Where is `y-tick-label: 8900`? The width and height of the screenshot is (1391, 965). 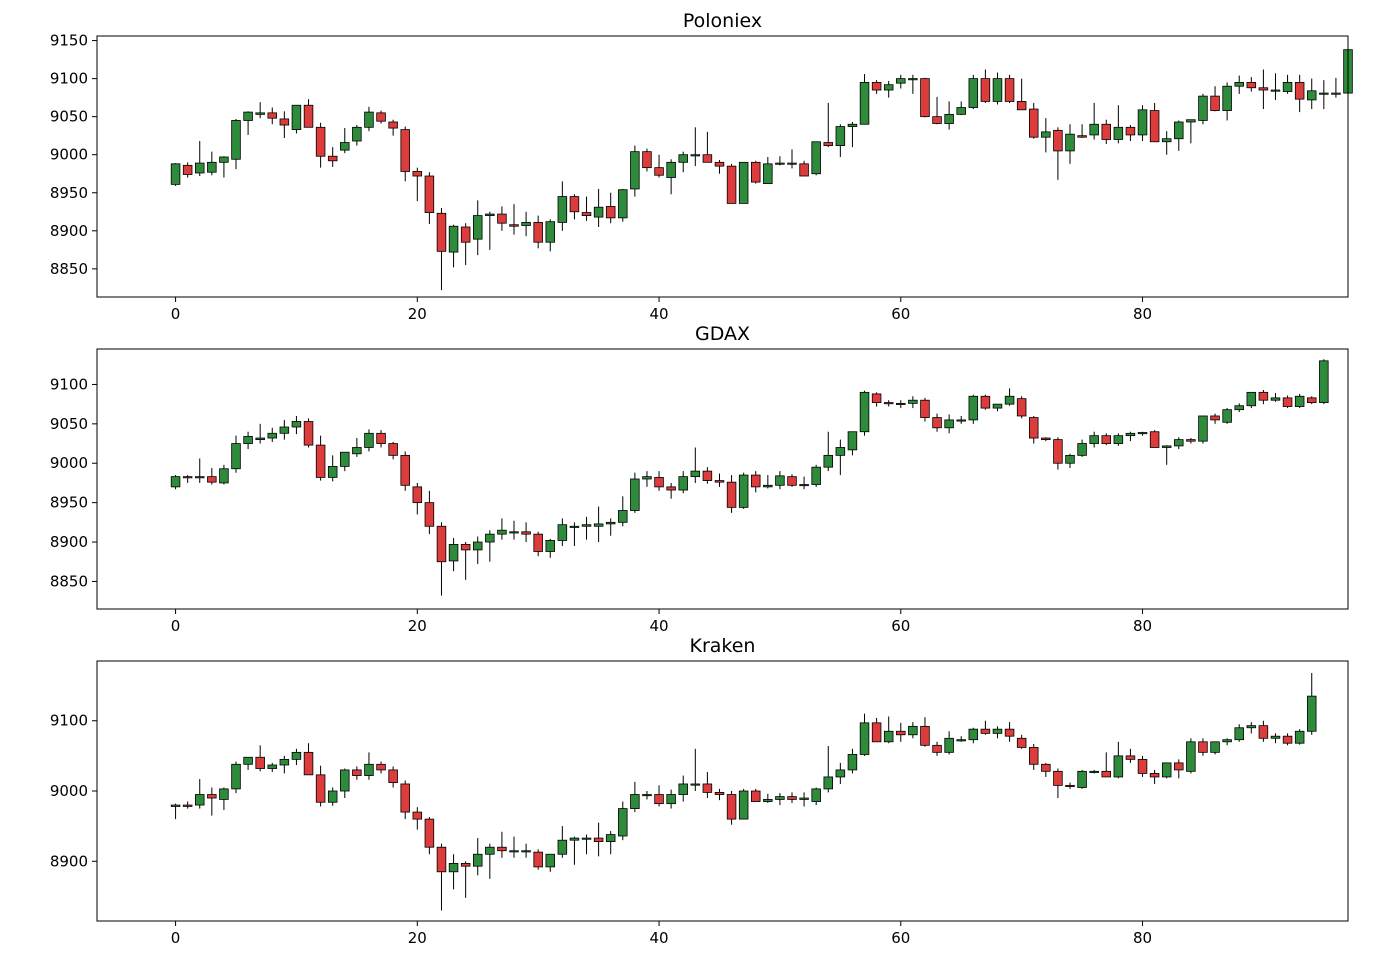
y-tick-label: 8900 is located at coordinates (69, 861).